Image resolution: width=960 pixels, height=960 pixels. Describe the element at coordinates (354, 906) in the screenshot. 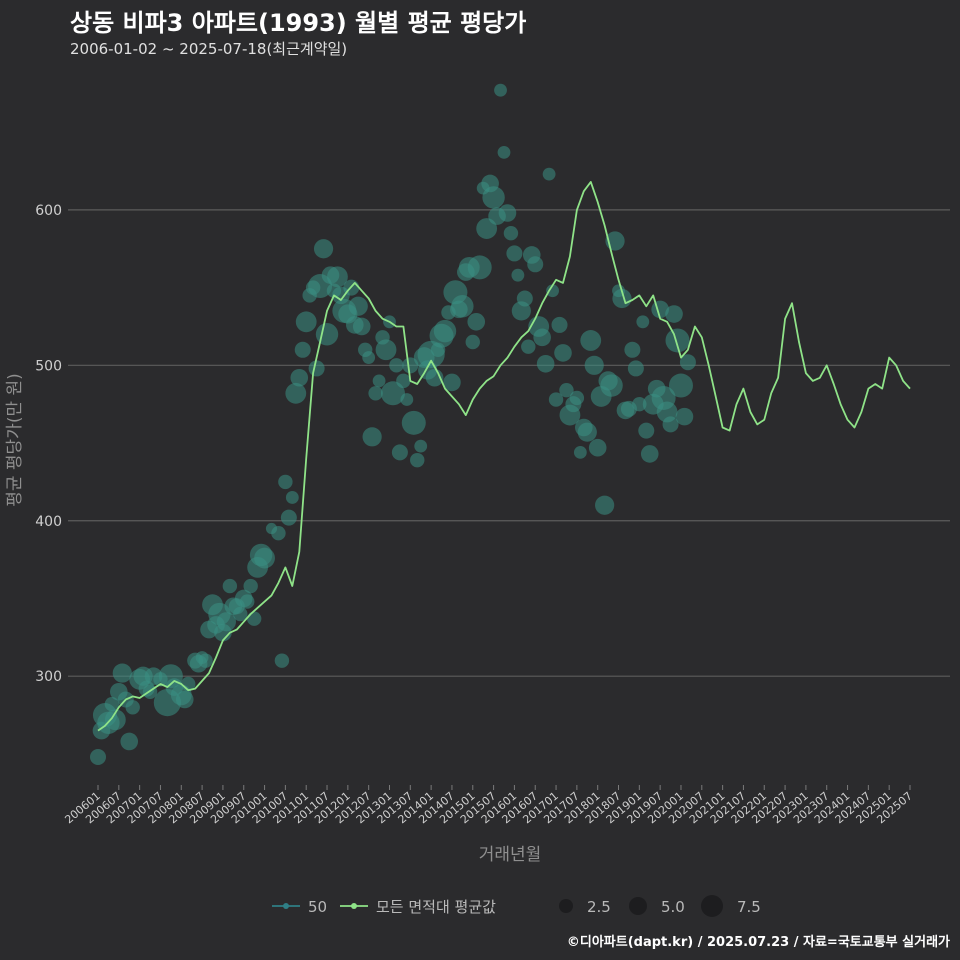

I see `legend-key-average-dot` at that location.